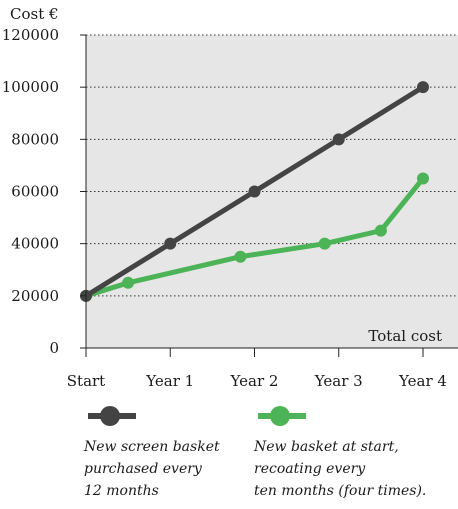 This screenshot has width=458, height=509. I want to click on y-tick-label: 20000, so click(35, 296).